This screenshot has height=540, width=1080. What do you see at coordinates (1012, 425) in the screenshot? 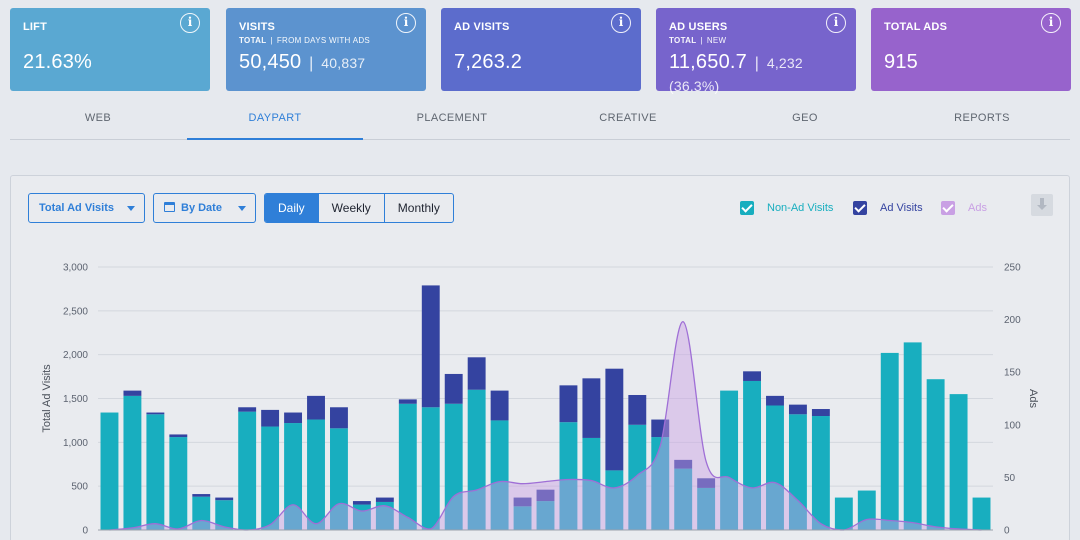
I see `y2-tick-label: 100` at bounding box center [1012, 425].